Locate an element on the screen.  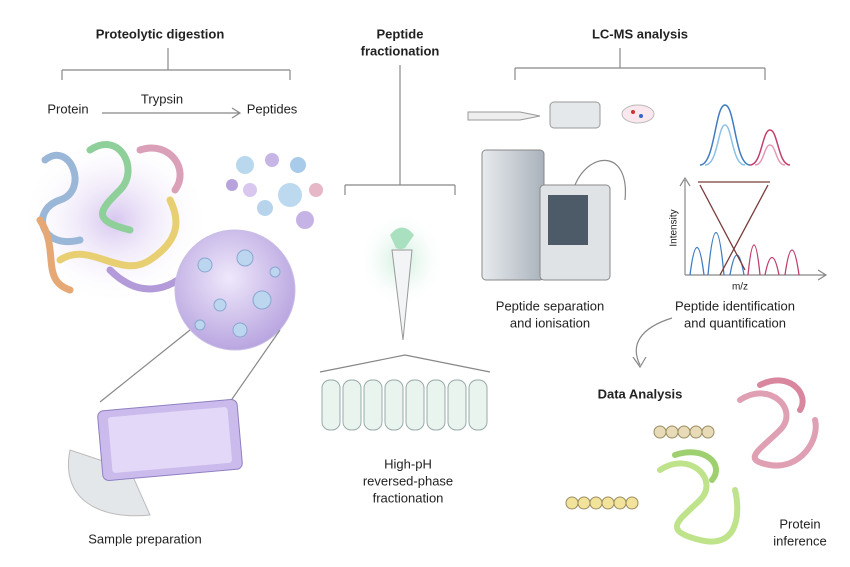
axis-label: m/z is located at coordinates (740, 287).